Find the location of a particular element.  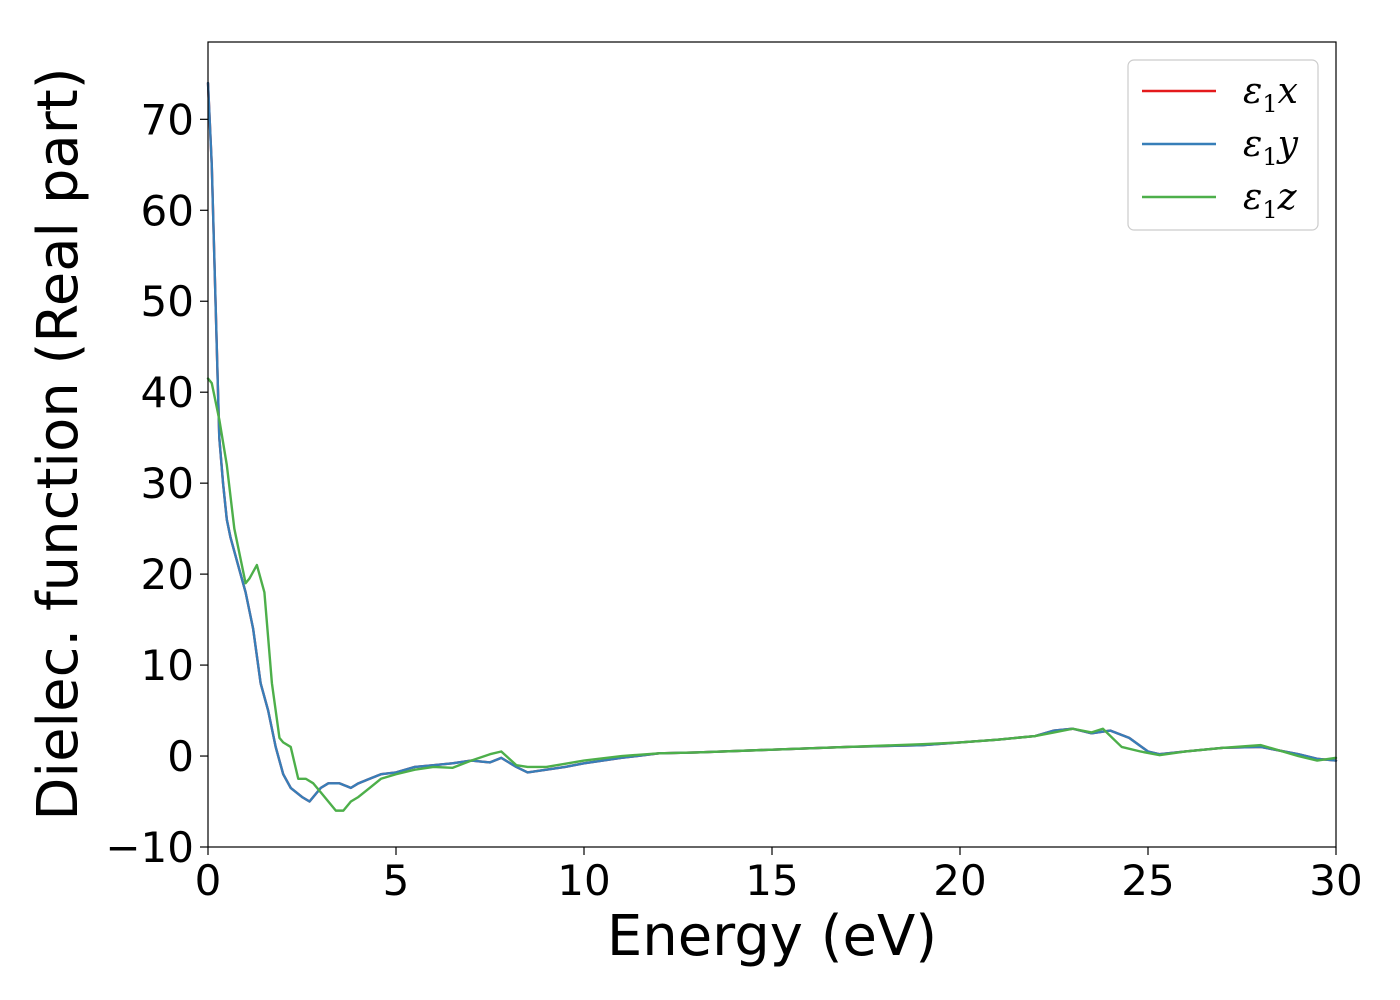

legend-label-1: ε1x is located at coordinates (1270, 94).